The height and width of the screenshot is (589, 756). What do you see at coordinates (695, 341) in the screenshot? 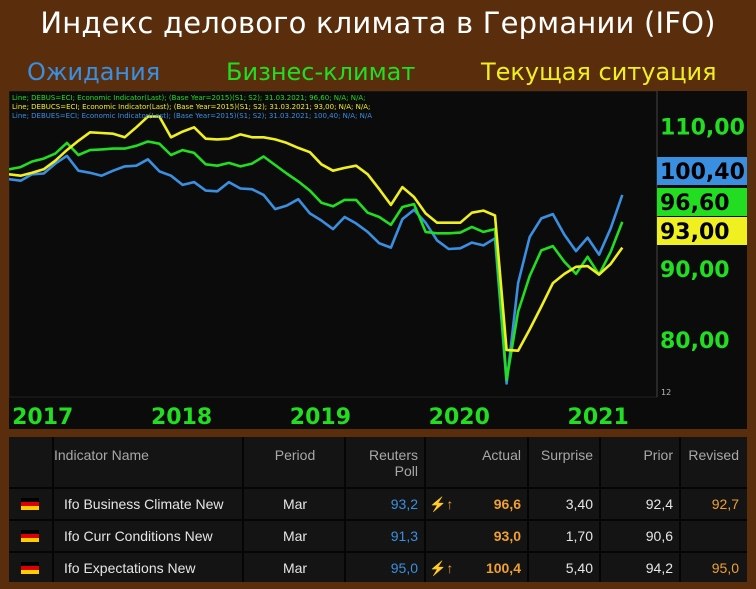
I see `y-tick-label: 80,00` at bounding box center [695, 341].